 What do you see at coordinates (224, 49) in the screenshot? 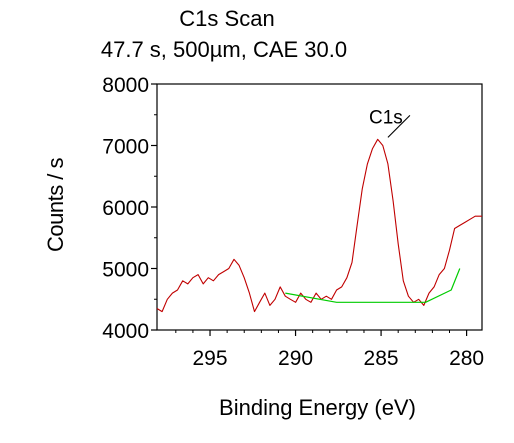
I see `chart-subtitle: 47.7 s, 500µm, CAE 30.0` at bounding box center [224, 49].